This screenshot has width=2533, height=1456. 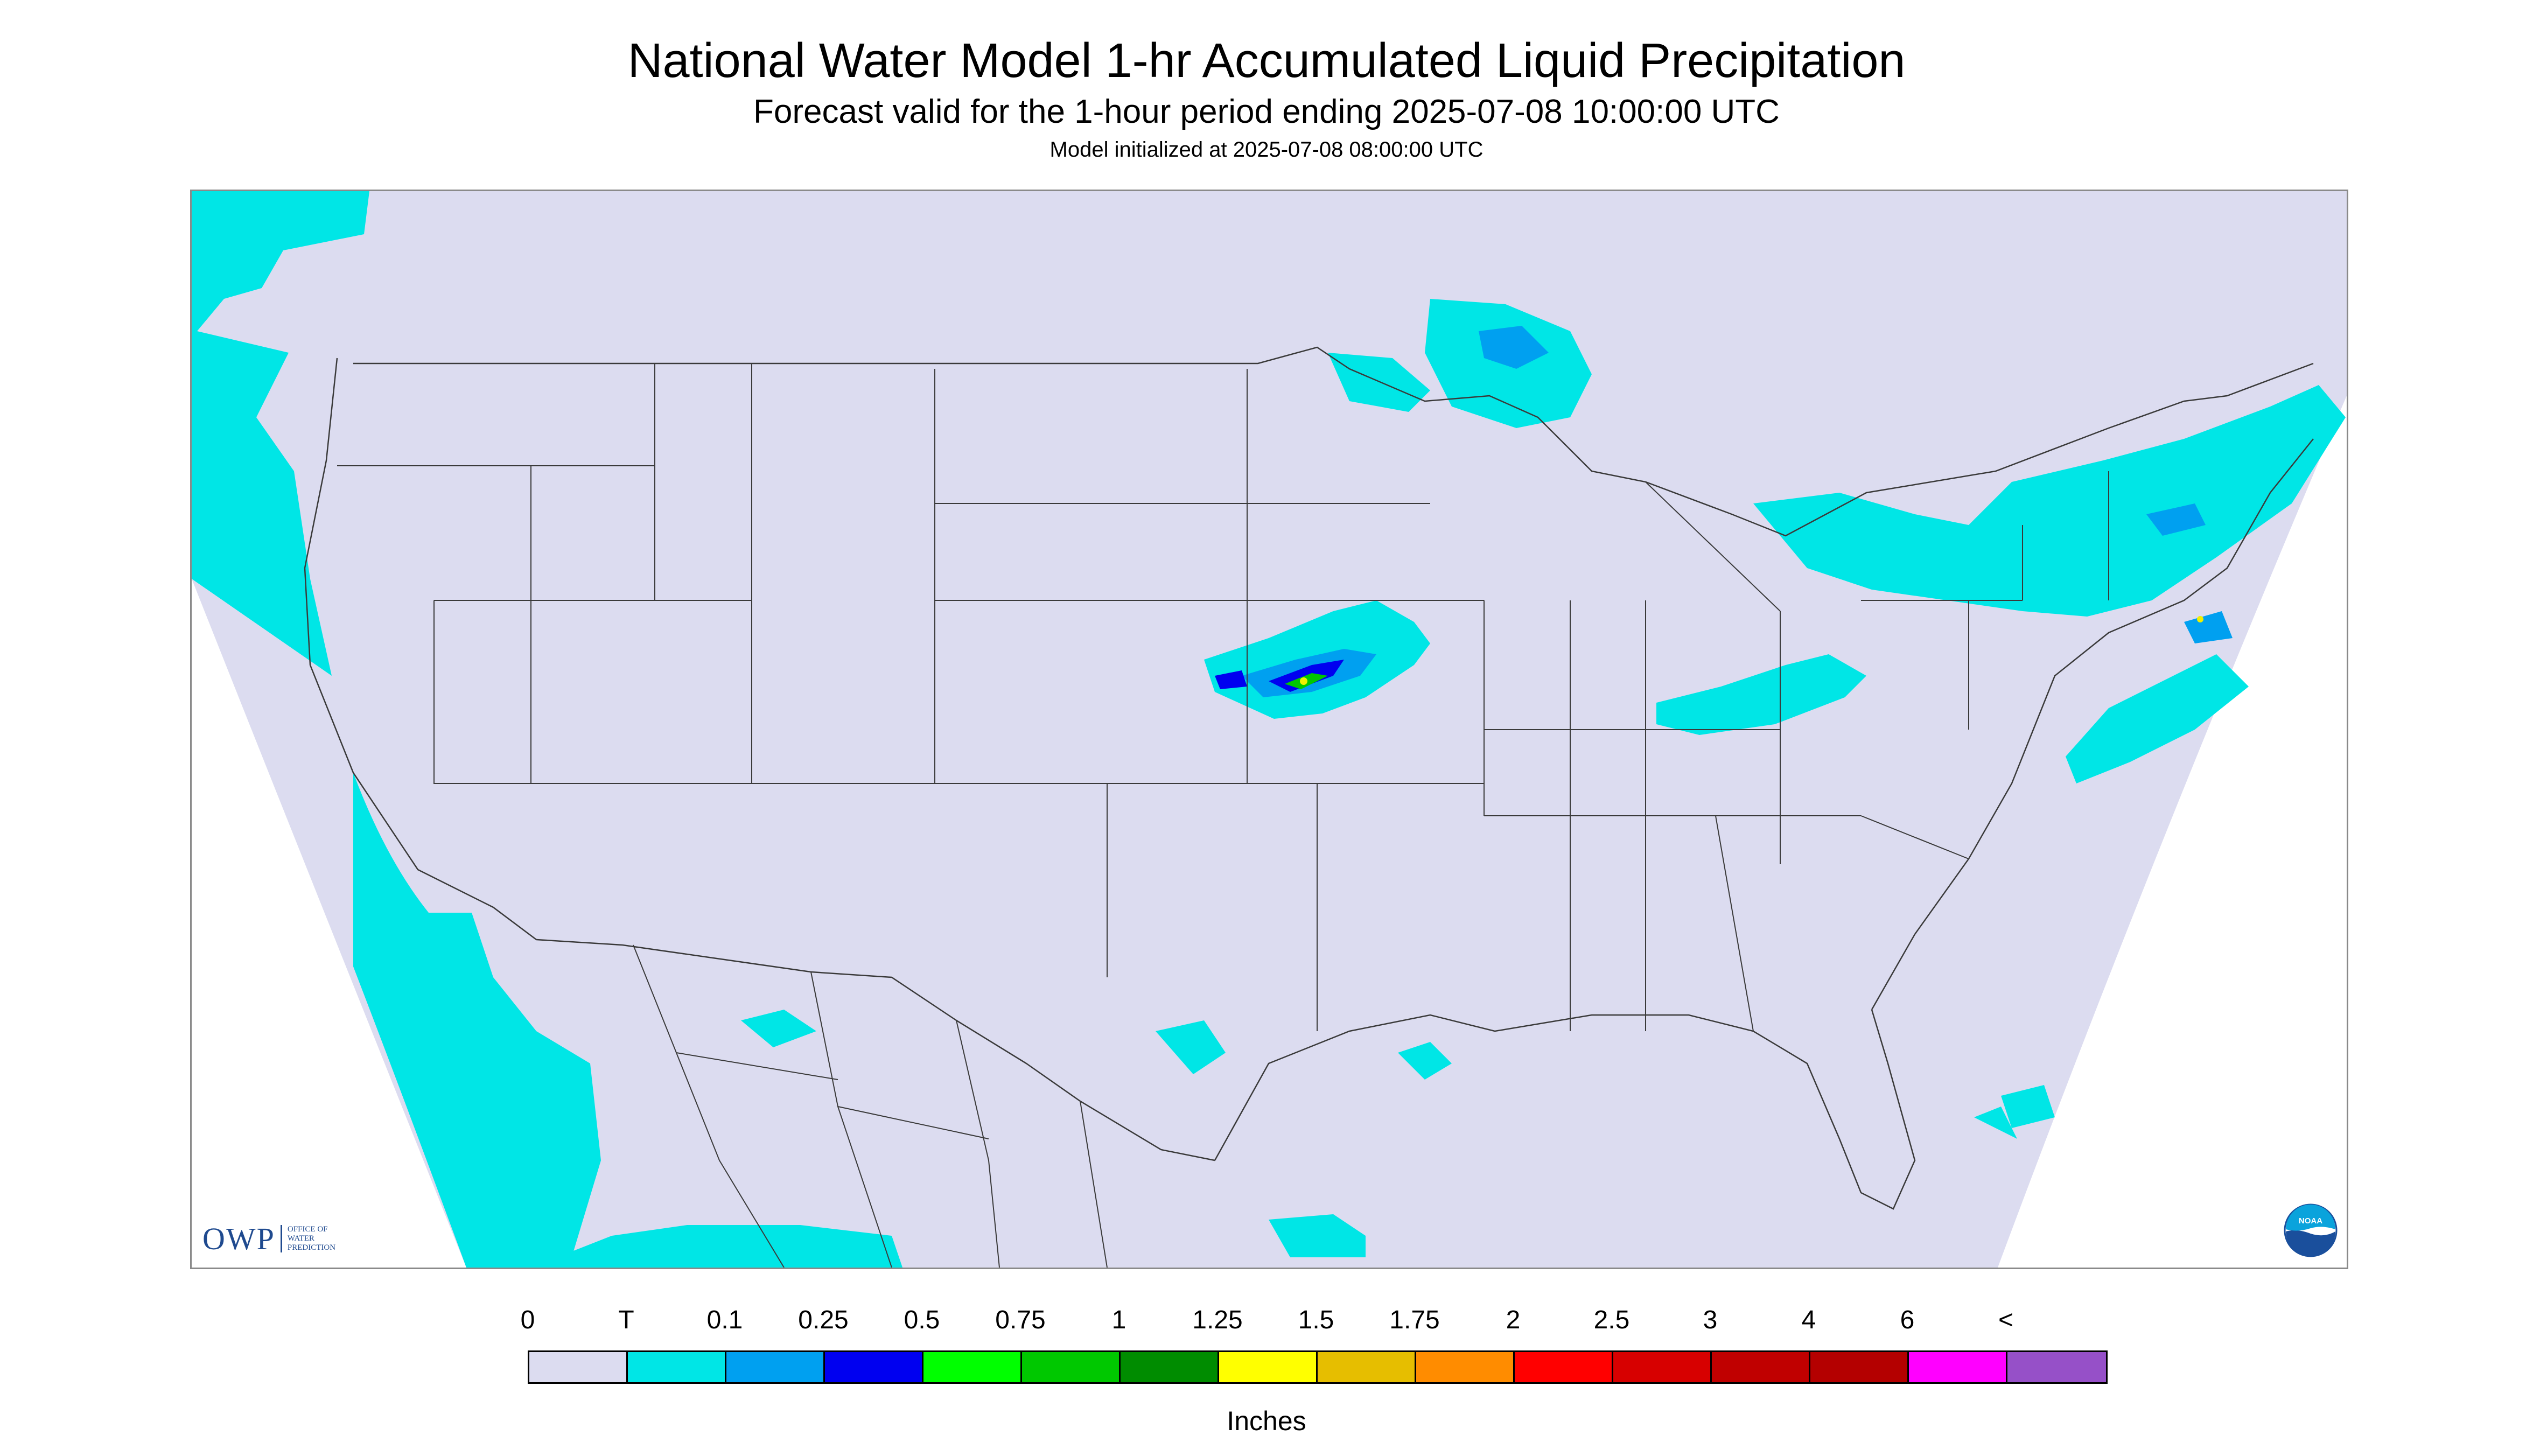 What do you see at coordinates (1761, 694) in the screenshot?
I see `ohio-valley` at bounding box center [1761, 694].